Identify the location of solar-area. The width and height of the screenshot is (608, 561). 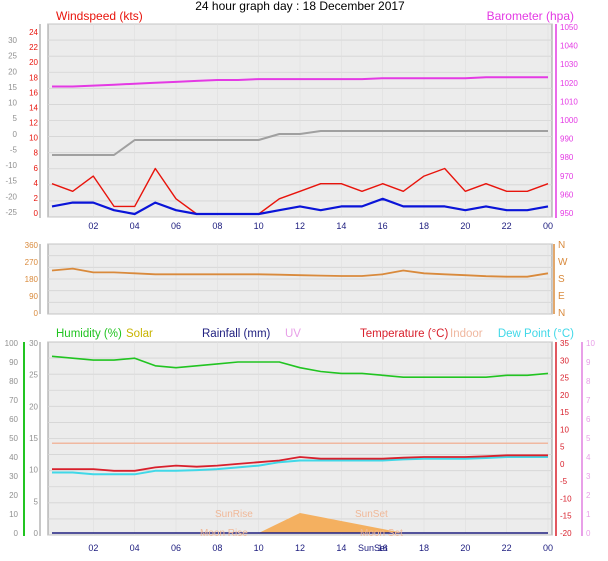
(300, 523).